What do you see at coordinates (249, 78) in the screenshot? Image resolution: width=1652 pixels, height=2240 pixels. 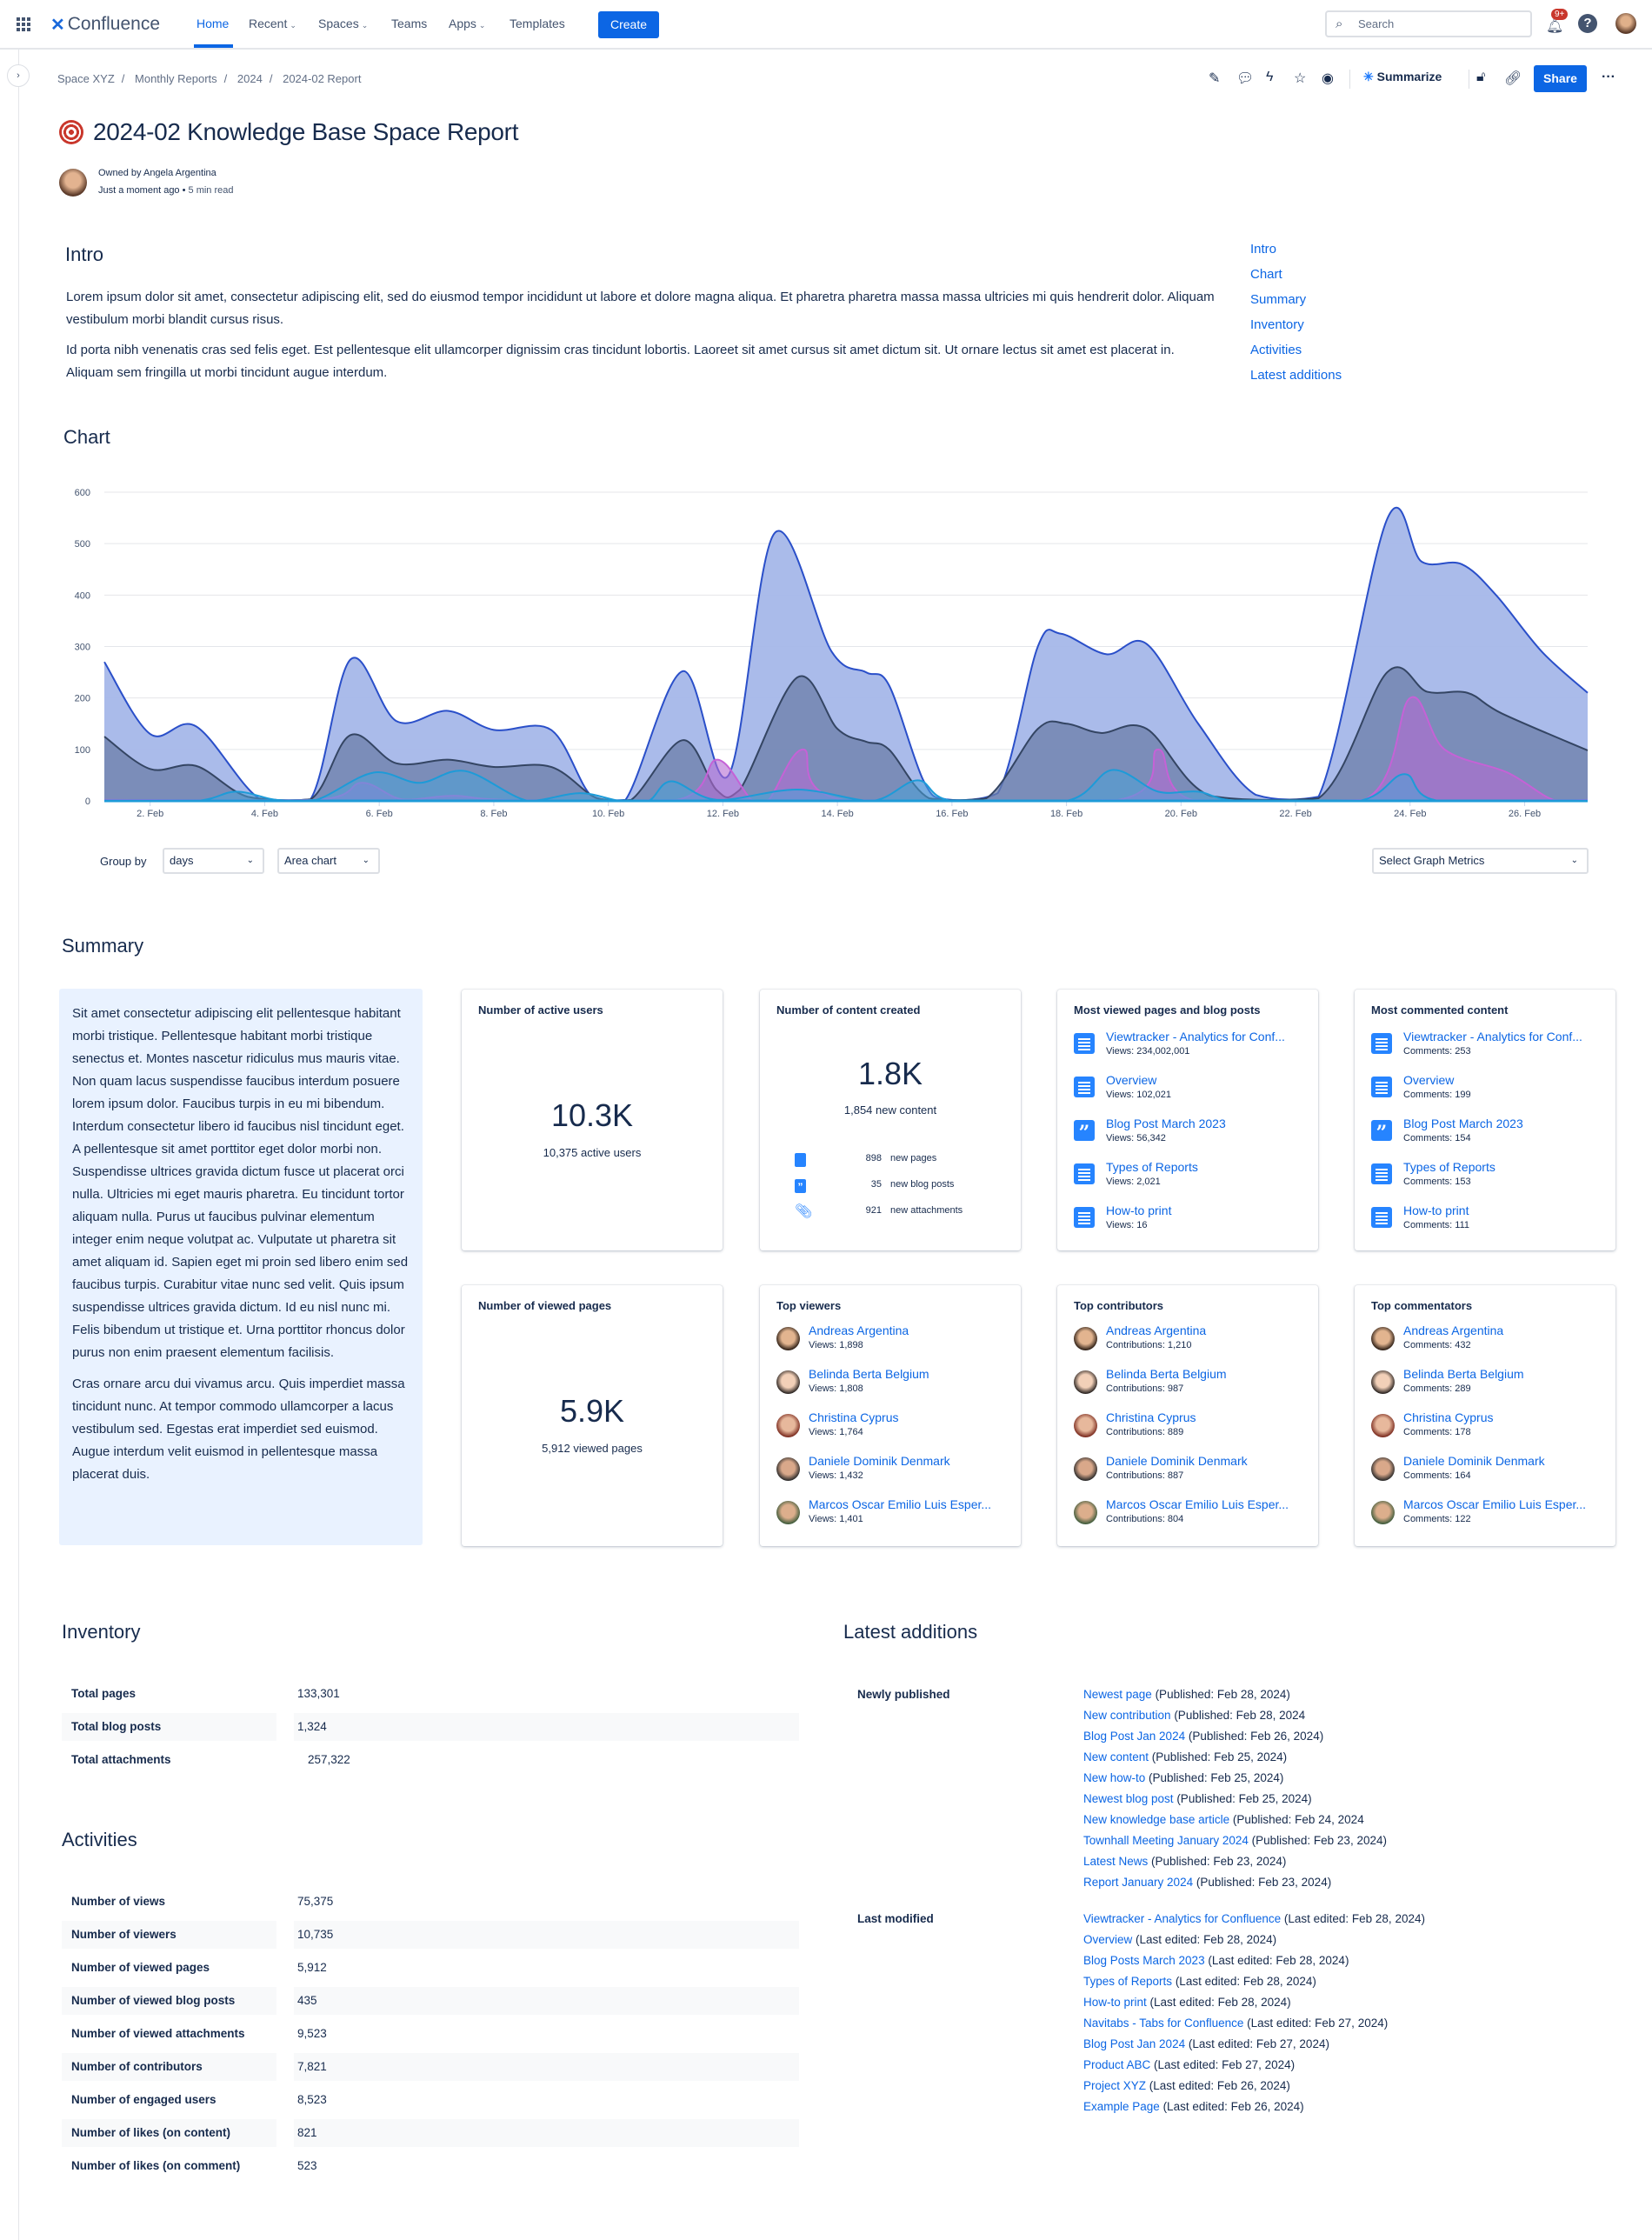 I see `breadcrumb-item: 2024` at bounding box center [249, 78].